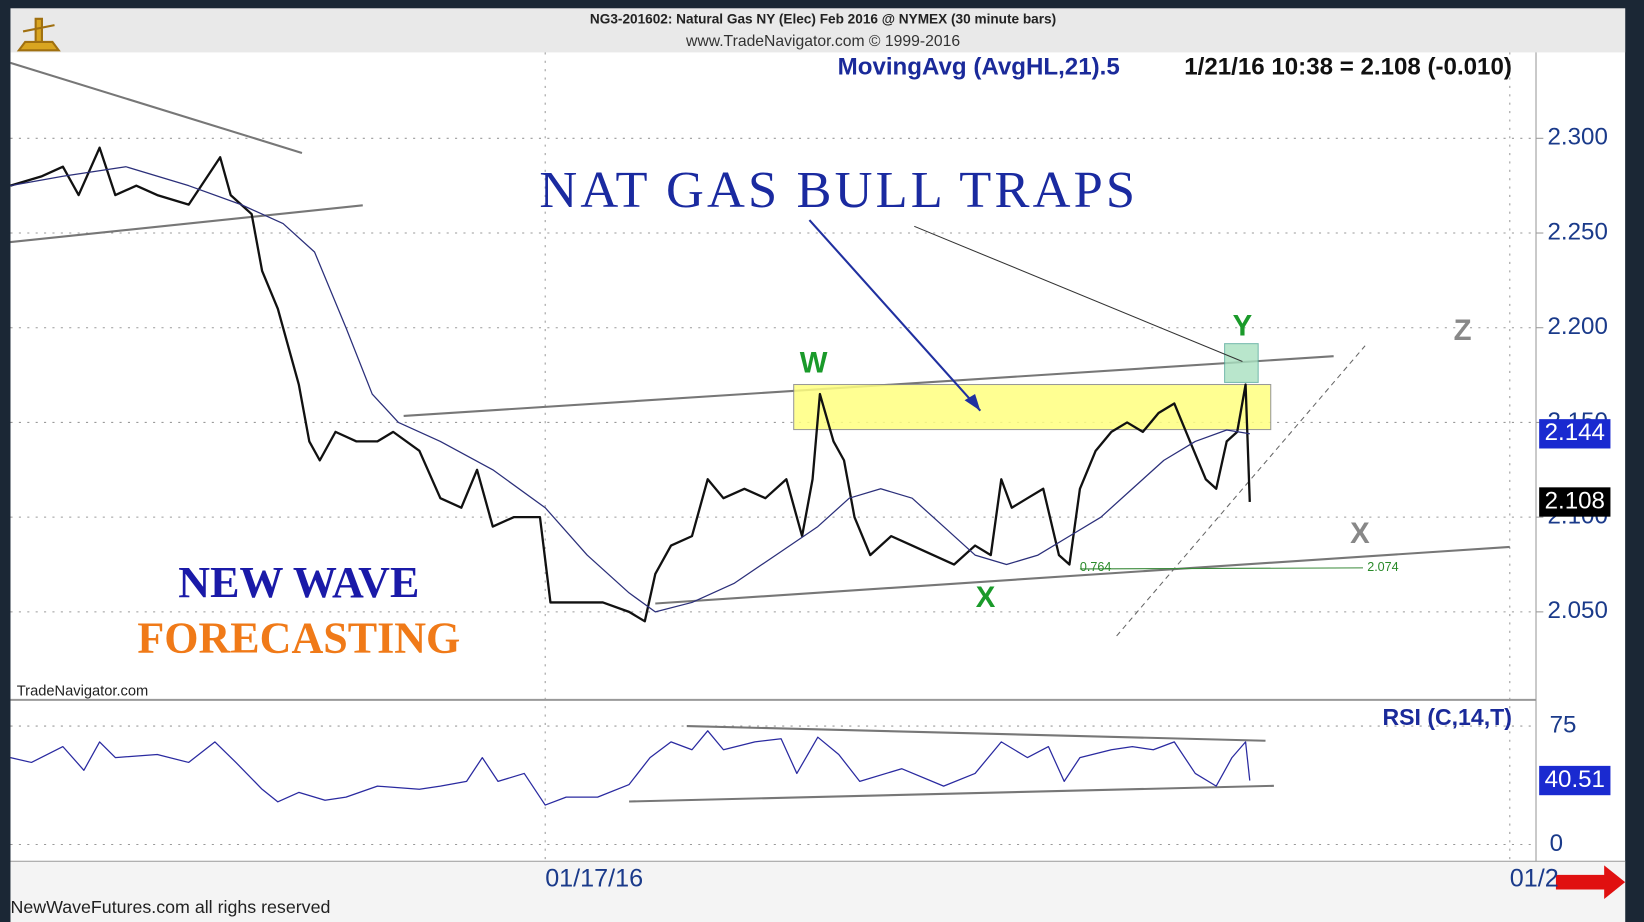 Image resolution: width=1644 pixels, height=922 pixels. I want to click on wave-label: Y, so click(1243, 326).